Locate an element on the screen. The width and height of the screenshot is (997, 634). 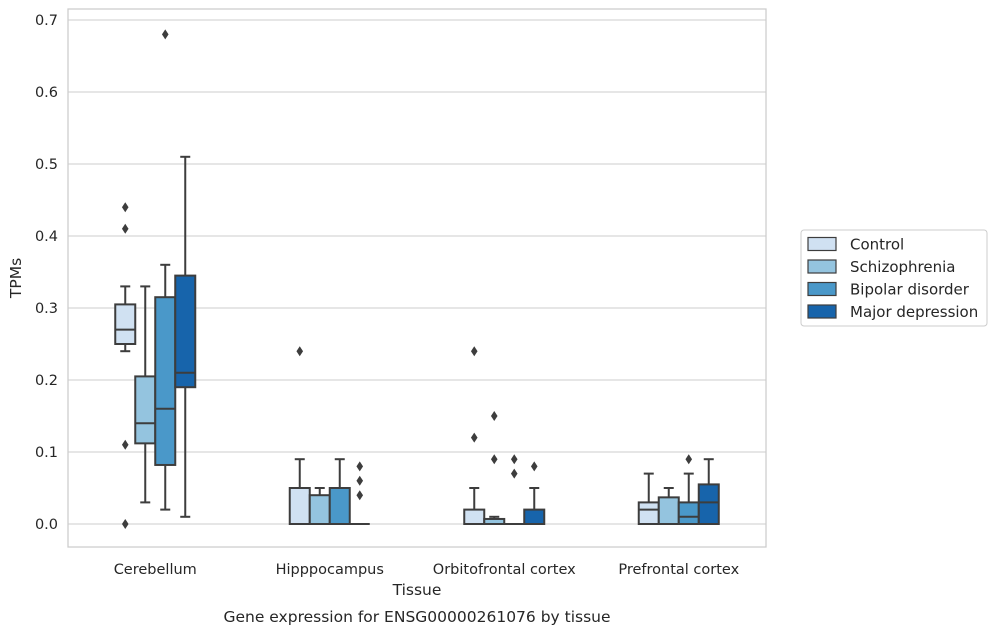
legend-label: Bipolar disorder is located at coordinates (910, 290).